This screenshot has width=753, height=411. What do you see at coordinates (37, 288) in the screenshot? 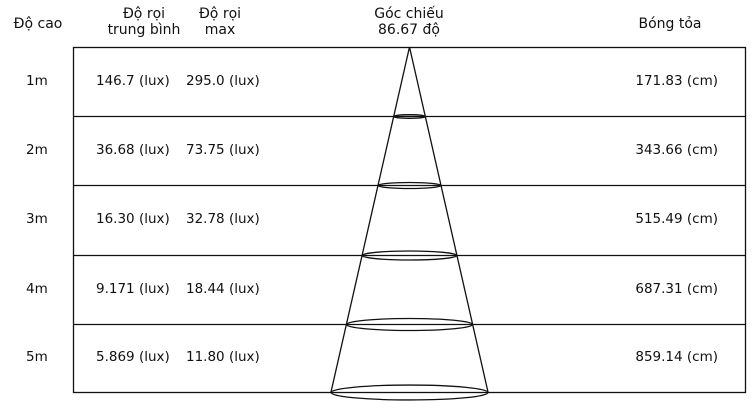
I see `row-height: 4m` at bounding box center [37, 288].